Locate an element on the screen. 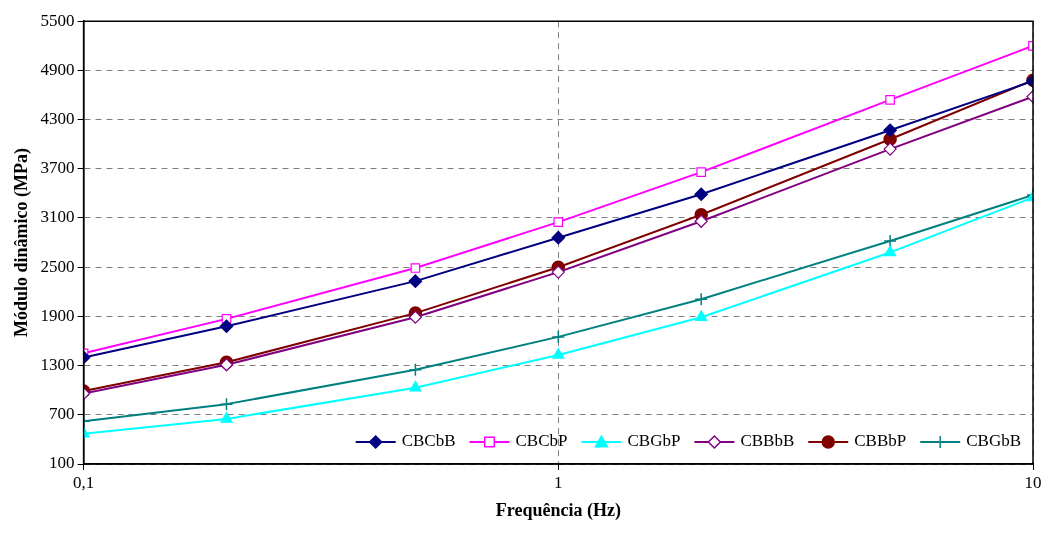 The height and width of the screenshot is (534, 1045). y-tick-label: 1900 is located at coordinates (57, 315).